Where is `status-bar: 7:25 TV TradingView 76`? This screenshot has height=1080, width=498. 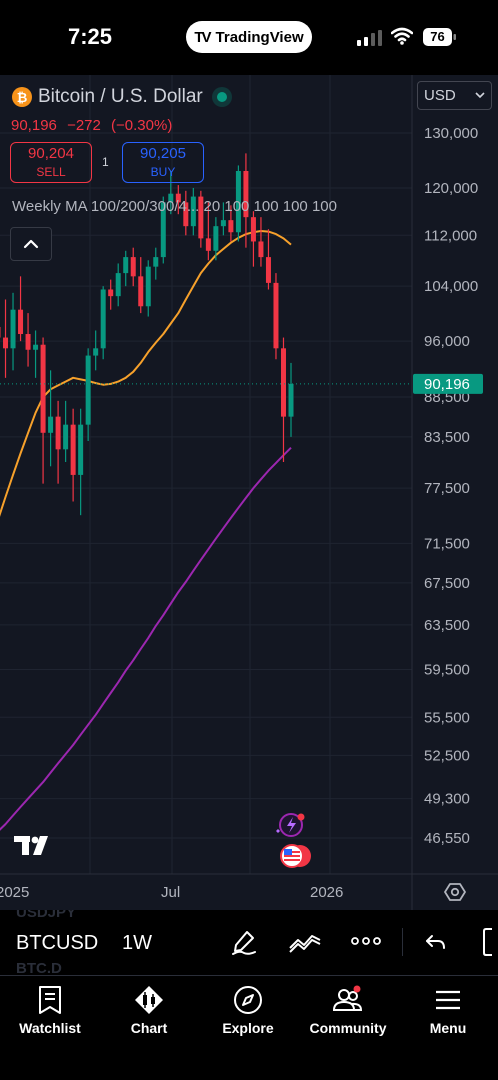
status-bar: 7:25 TV TradingView 76 is located at coordinates (249, 37).